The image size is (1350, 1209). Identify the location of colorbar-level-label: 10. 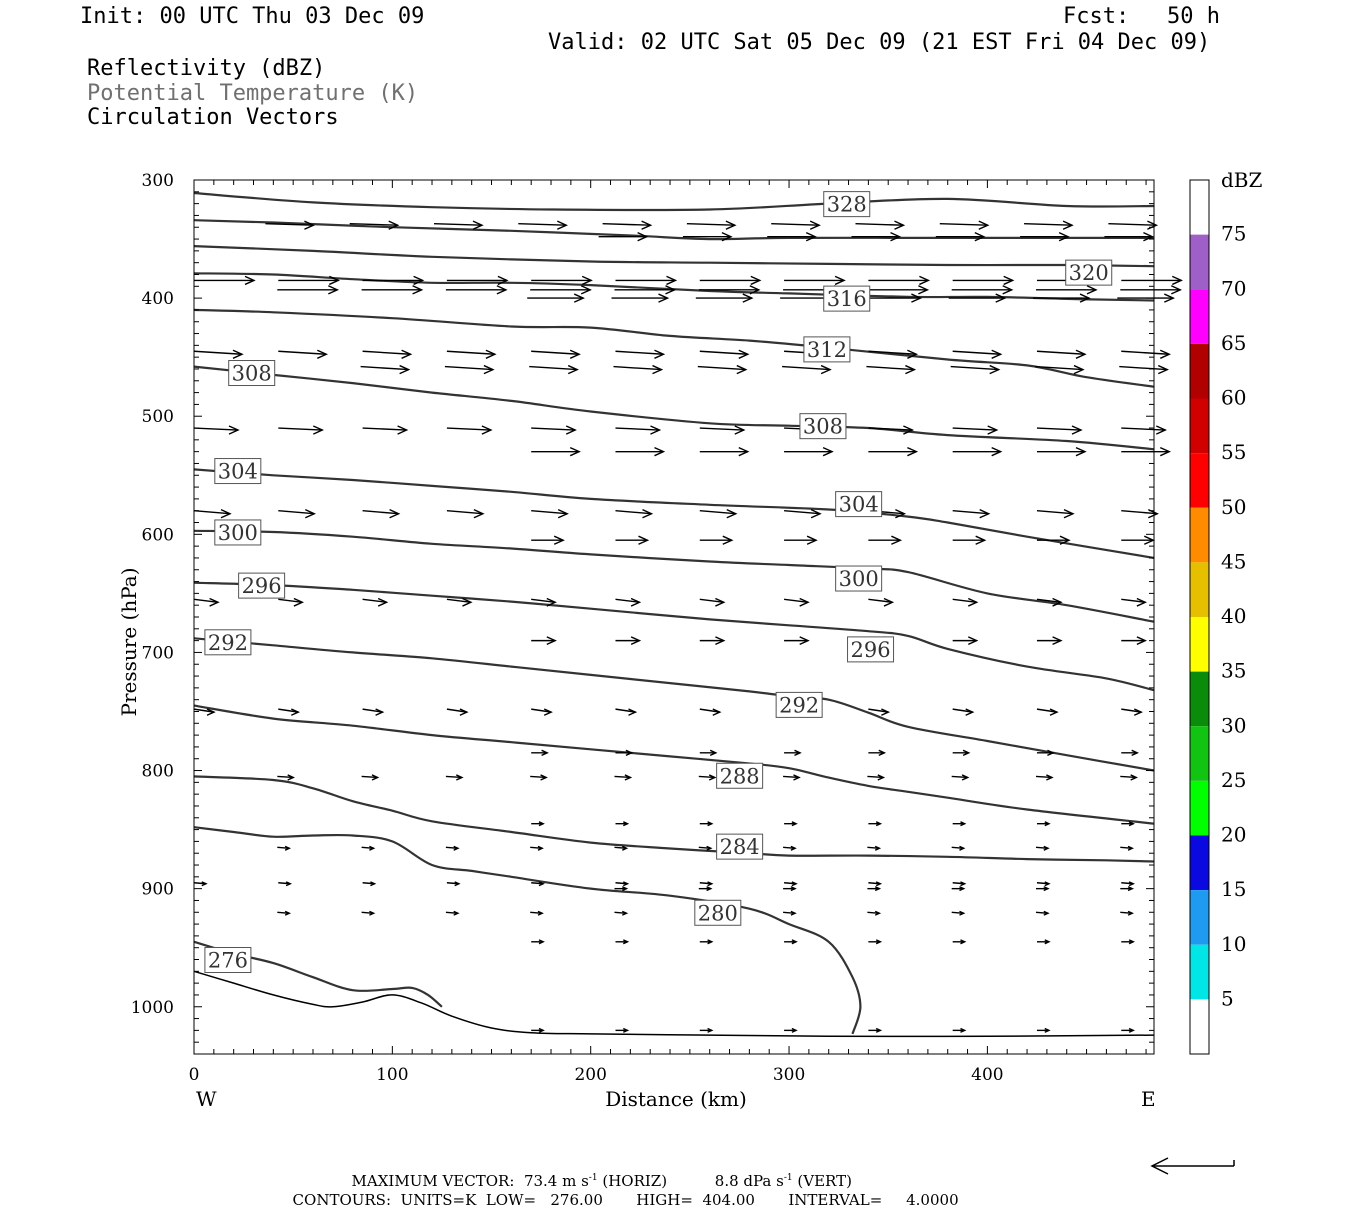
(1233, 944).